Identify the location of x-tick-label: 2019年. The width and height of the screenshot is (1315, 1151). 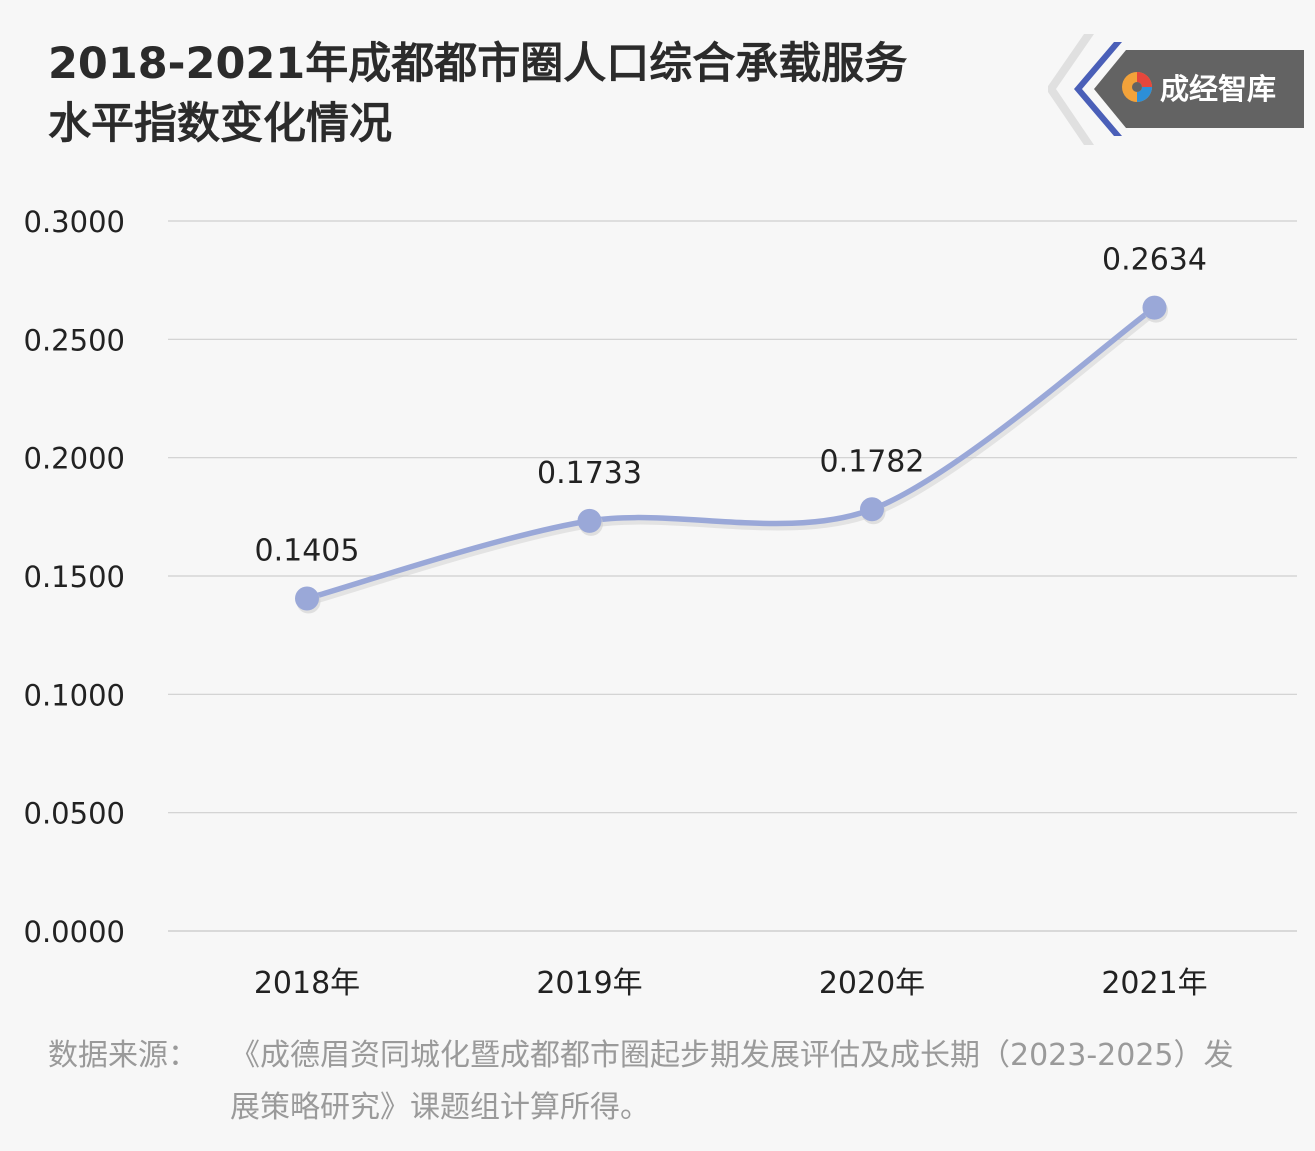
(589, 983).